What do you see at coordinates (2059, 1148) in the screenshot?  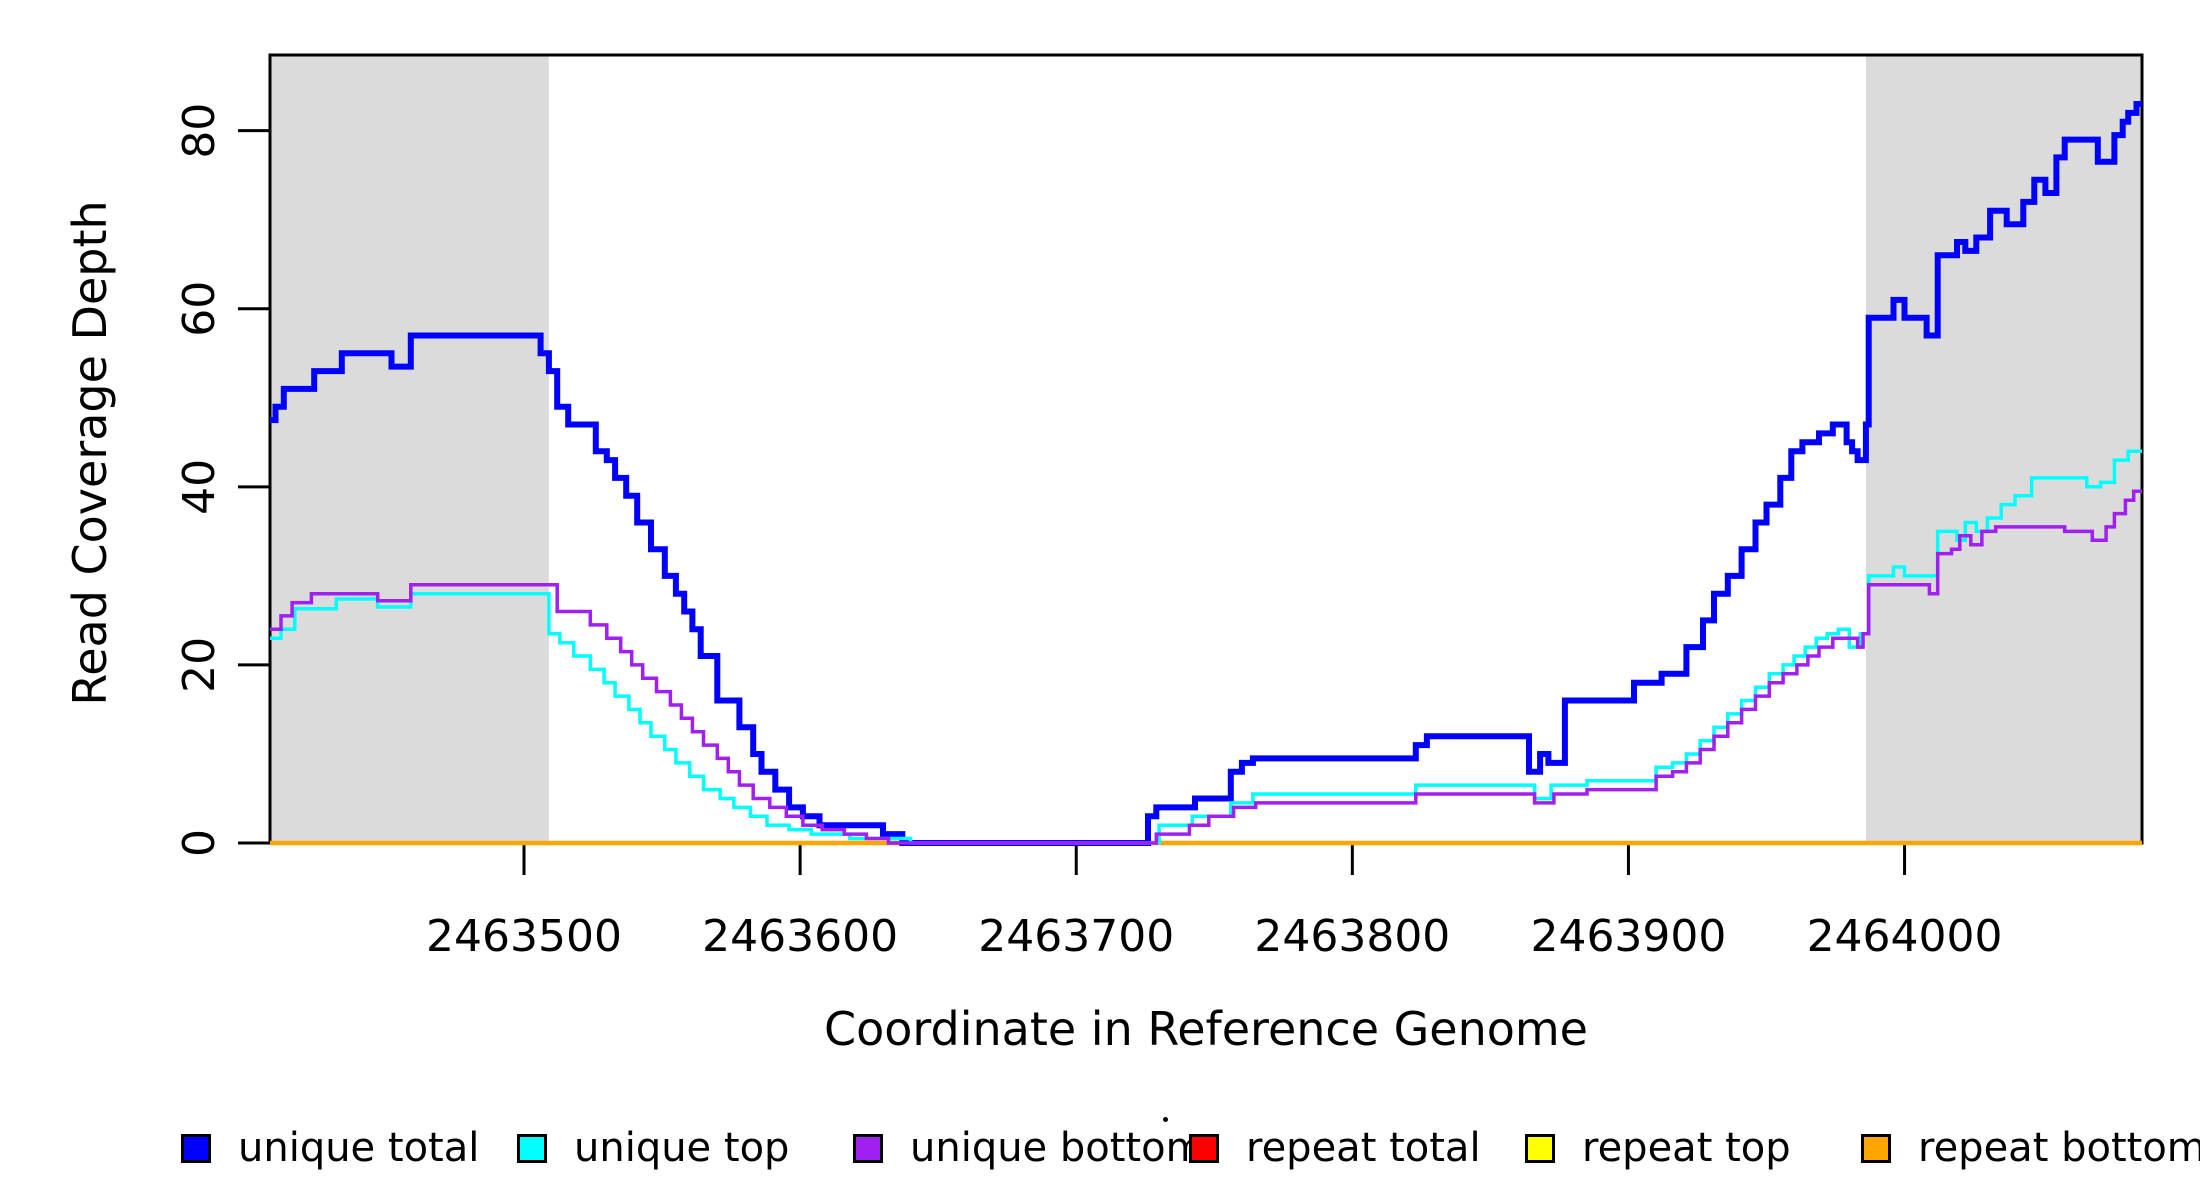 I see `legend-label: repeat bottom` at bounding box center [2059, 1148].